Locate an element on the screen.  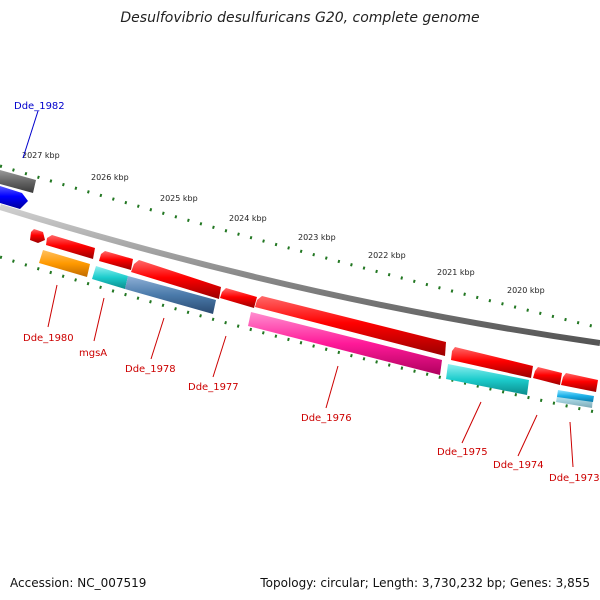
ruler-label-2023: 2023 kbp is located at coordinates (317, 237).